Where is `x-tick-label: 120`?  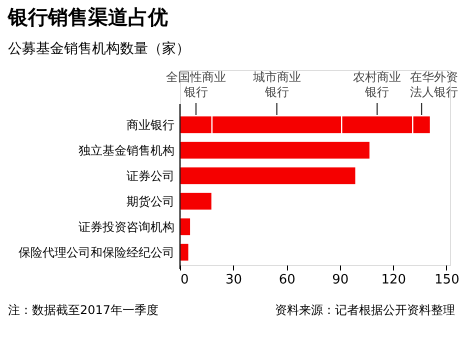
x-tick-label: 120 is located at coordinates (393, 280).